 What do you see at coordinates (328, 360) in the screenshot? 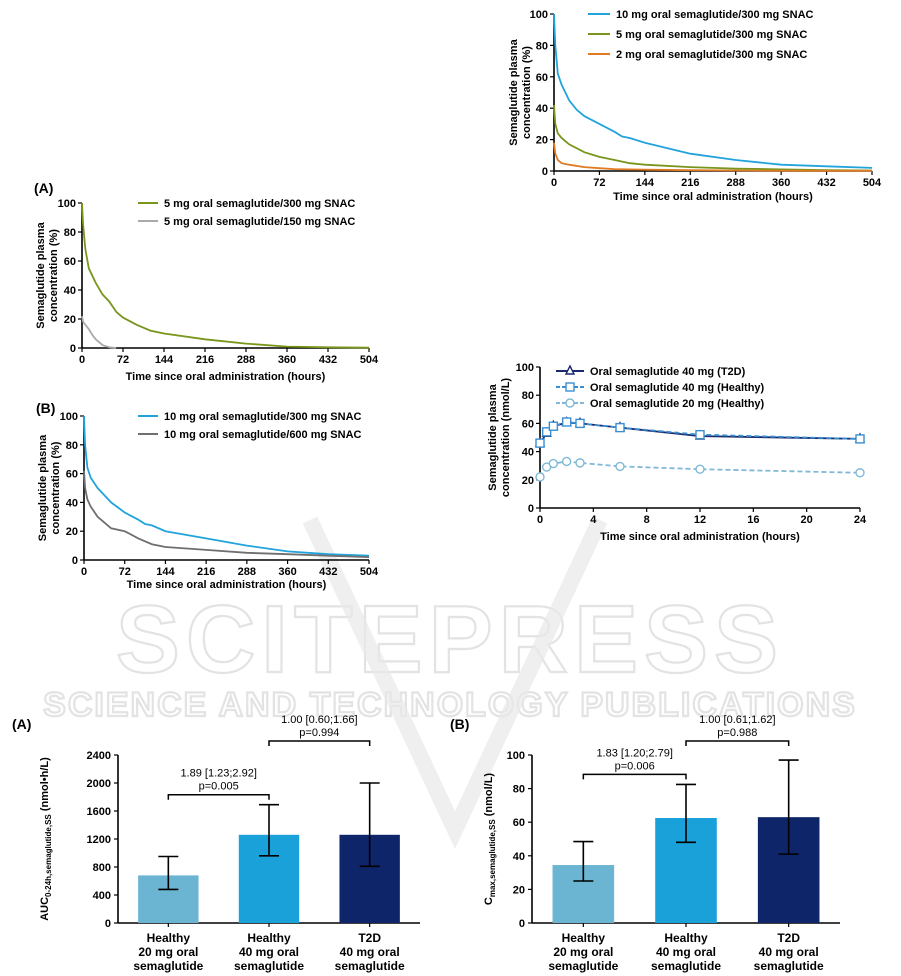
I see `x-tick-label: 432` at bounding box center [328, 360].